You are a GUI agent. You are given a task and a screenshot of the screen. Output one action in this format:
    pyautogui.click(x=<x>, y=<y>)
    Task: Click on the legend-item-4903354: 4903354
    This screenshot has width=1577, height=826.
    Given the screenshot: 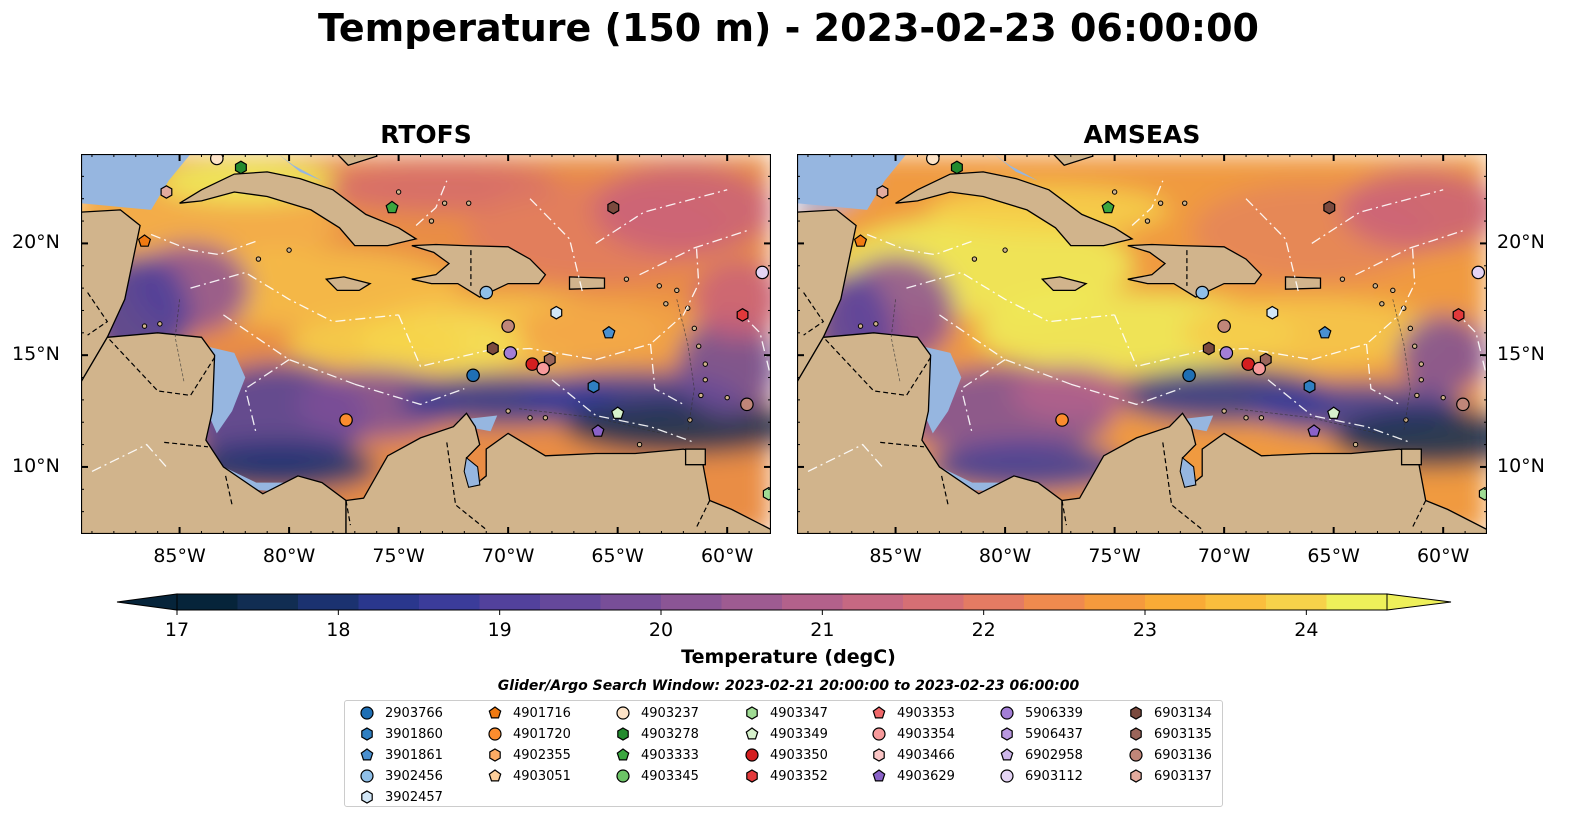 What is the action you would take?
    pyautogui.click(x=912, y=734)
    